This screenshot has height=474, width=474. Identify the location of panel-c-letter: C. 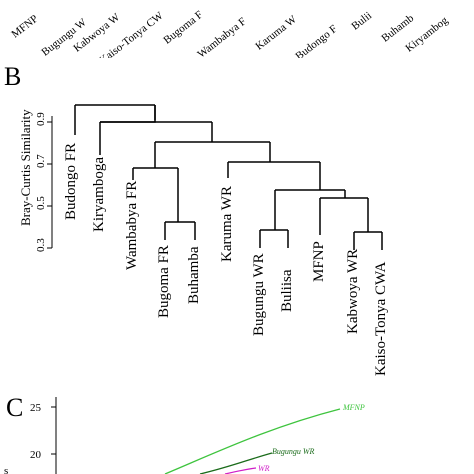
(15, 407).